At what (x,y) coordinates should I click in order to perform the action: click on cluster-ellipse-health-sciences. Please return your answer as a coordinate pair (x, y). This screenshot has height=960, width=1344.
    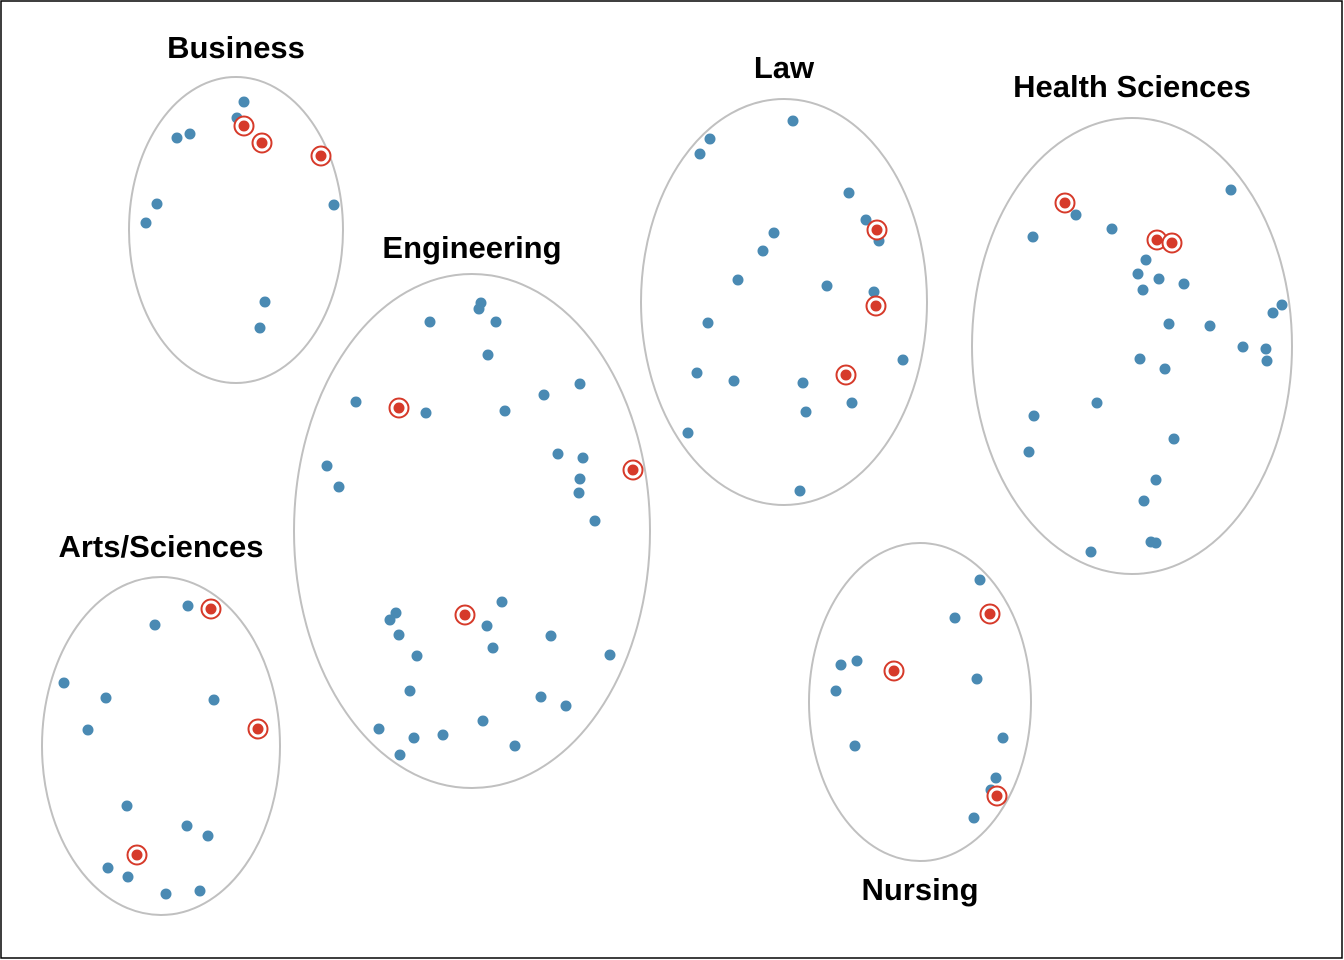
    Looking at the image, I should click on (1132, 346).